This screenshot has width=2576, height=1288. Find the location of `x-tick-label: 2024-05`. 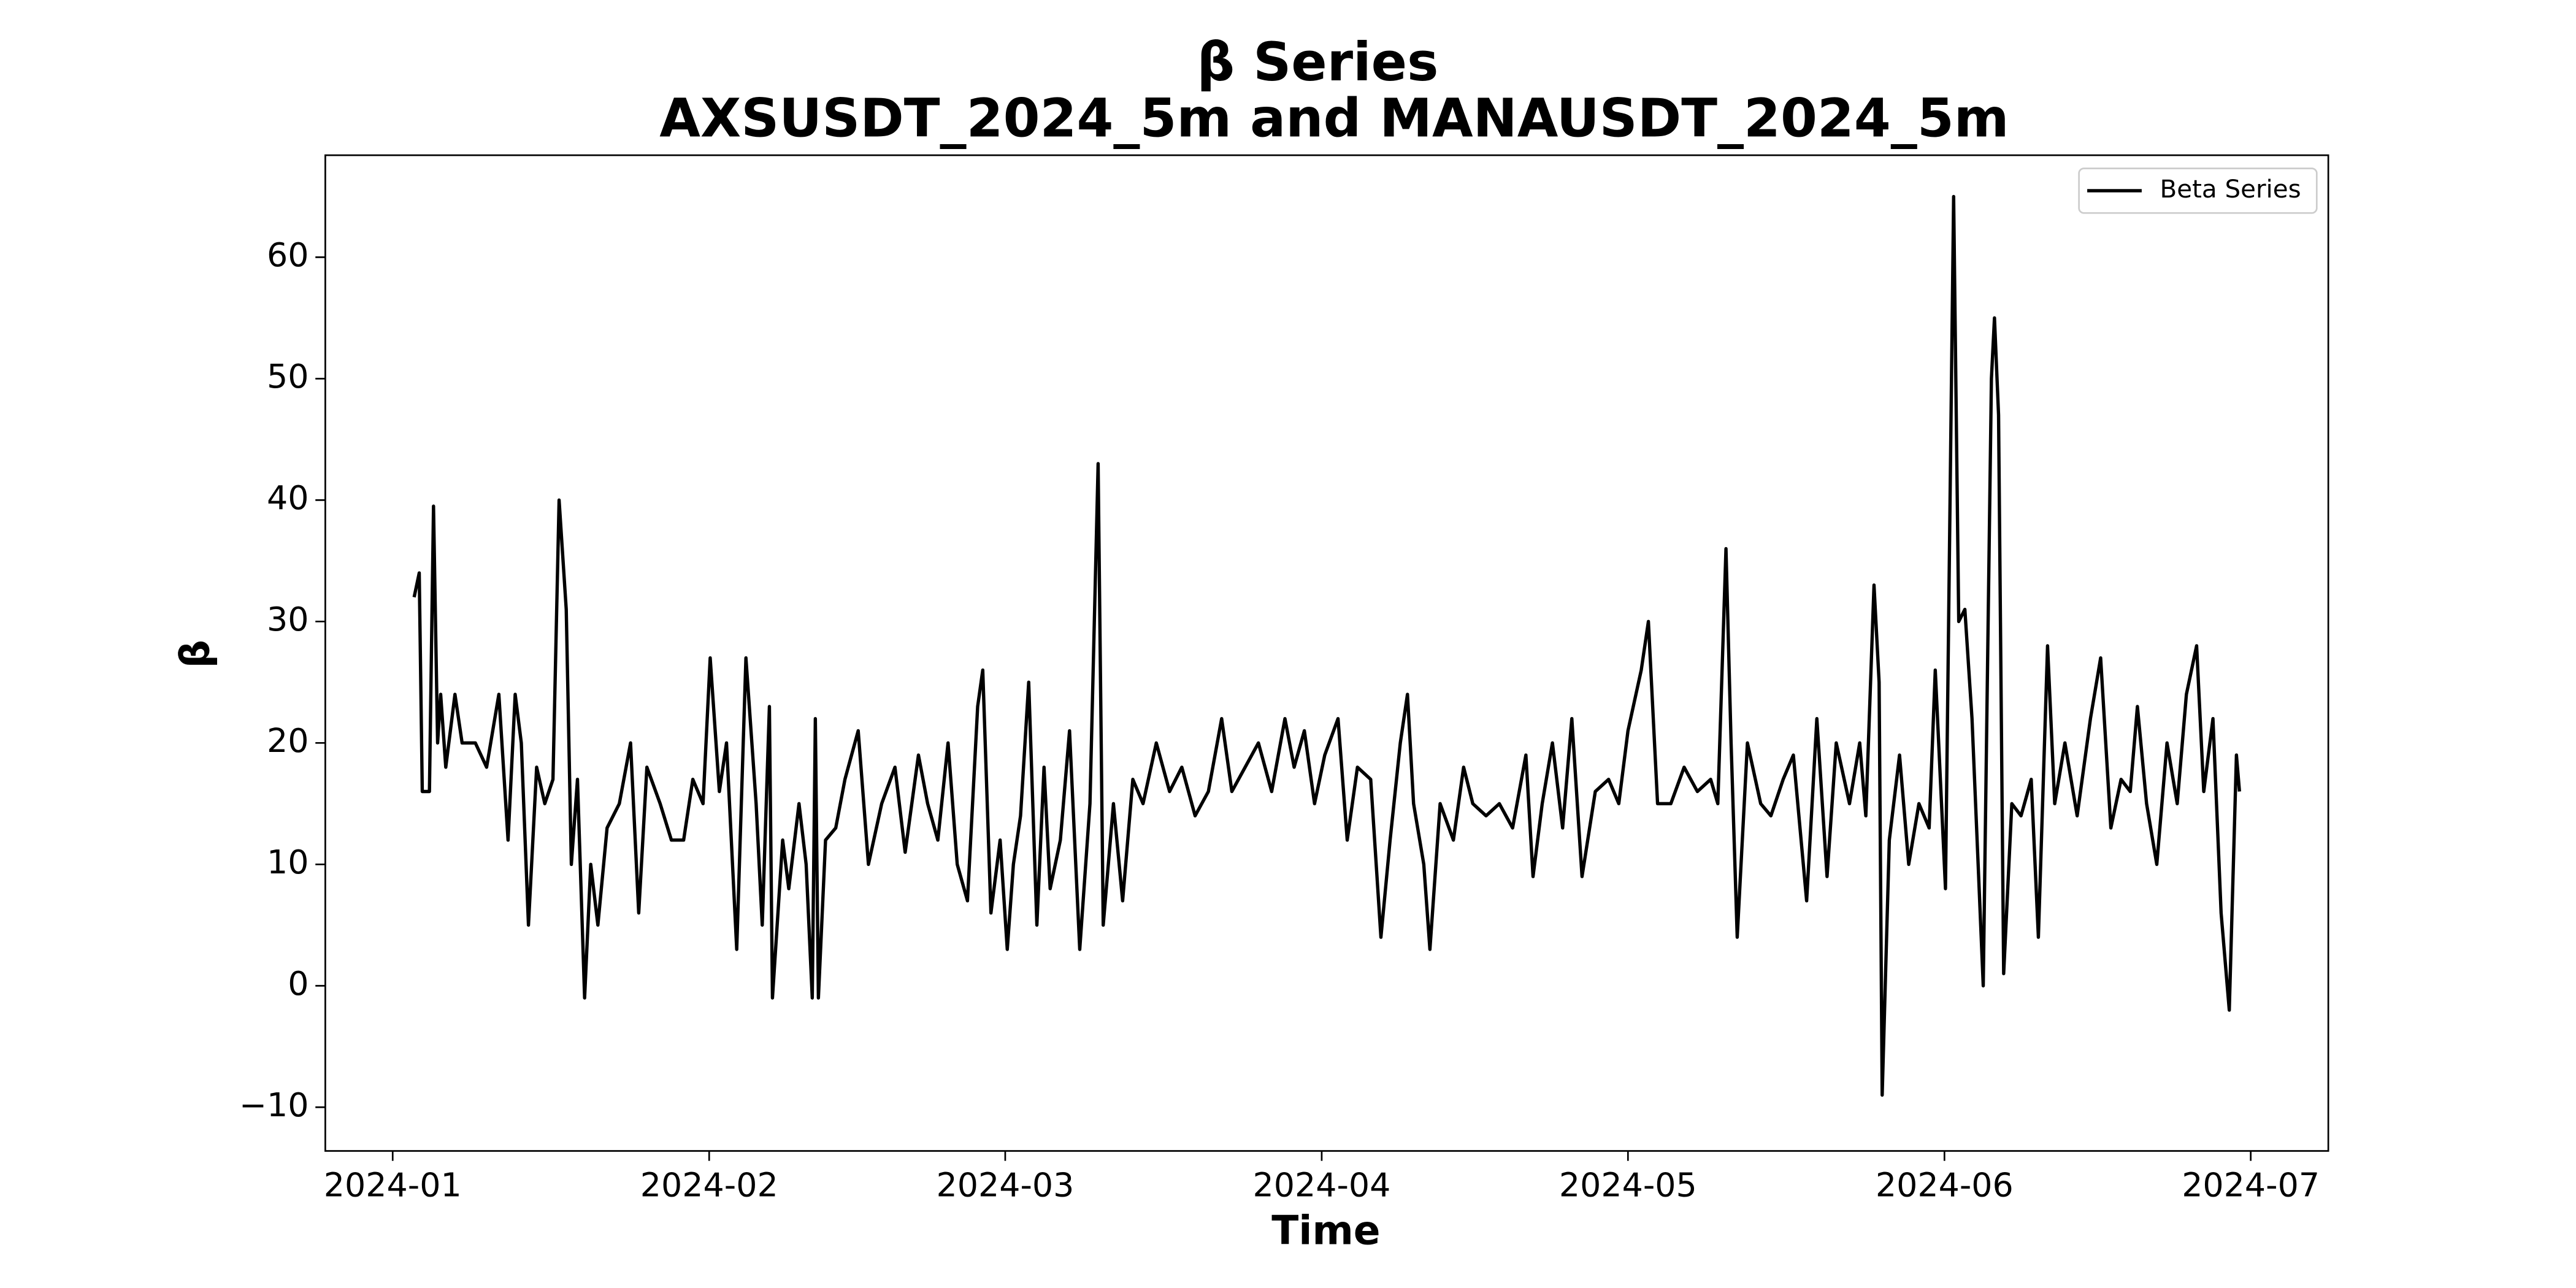

x-tick-label: 2024-05 is located at coordinates (1628, 1184).